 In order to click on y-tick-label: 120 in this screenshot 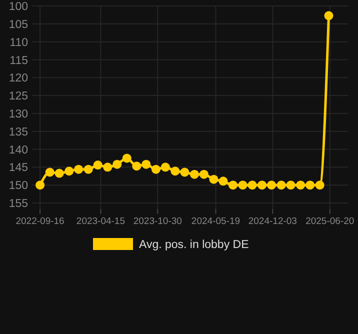, I will do `click(18, 78)`.